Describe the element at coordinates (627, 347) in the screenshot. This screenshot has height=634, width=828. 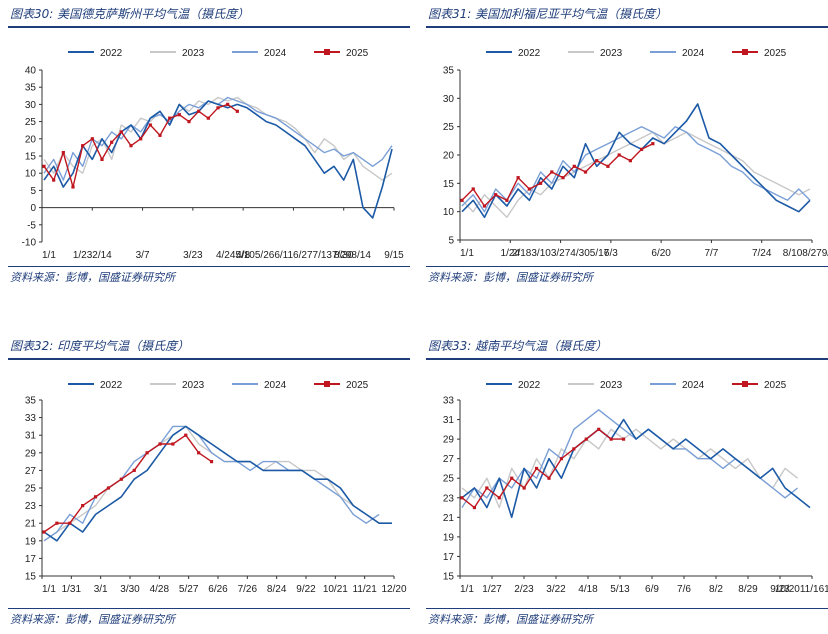
I see `panel-title-bar: 图表33: 越南平均气温（摄氏度）` at that location.